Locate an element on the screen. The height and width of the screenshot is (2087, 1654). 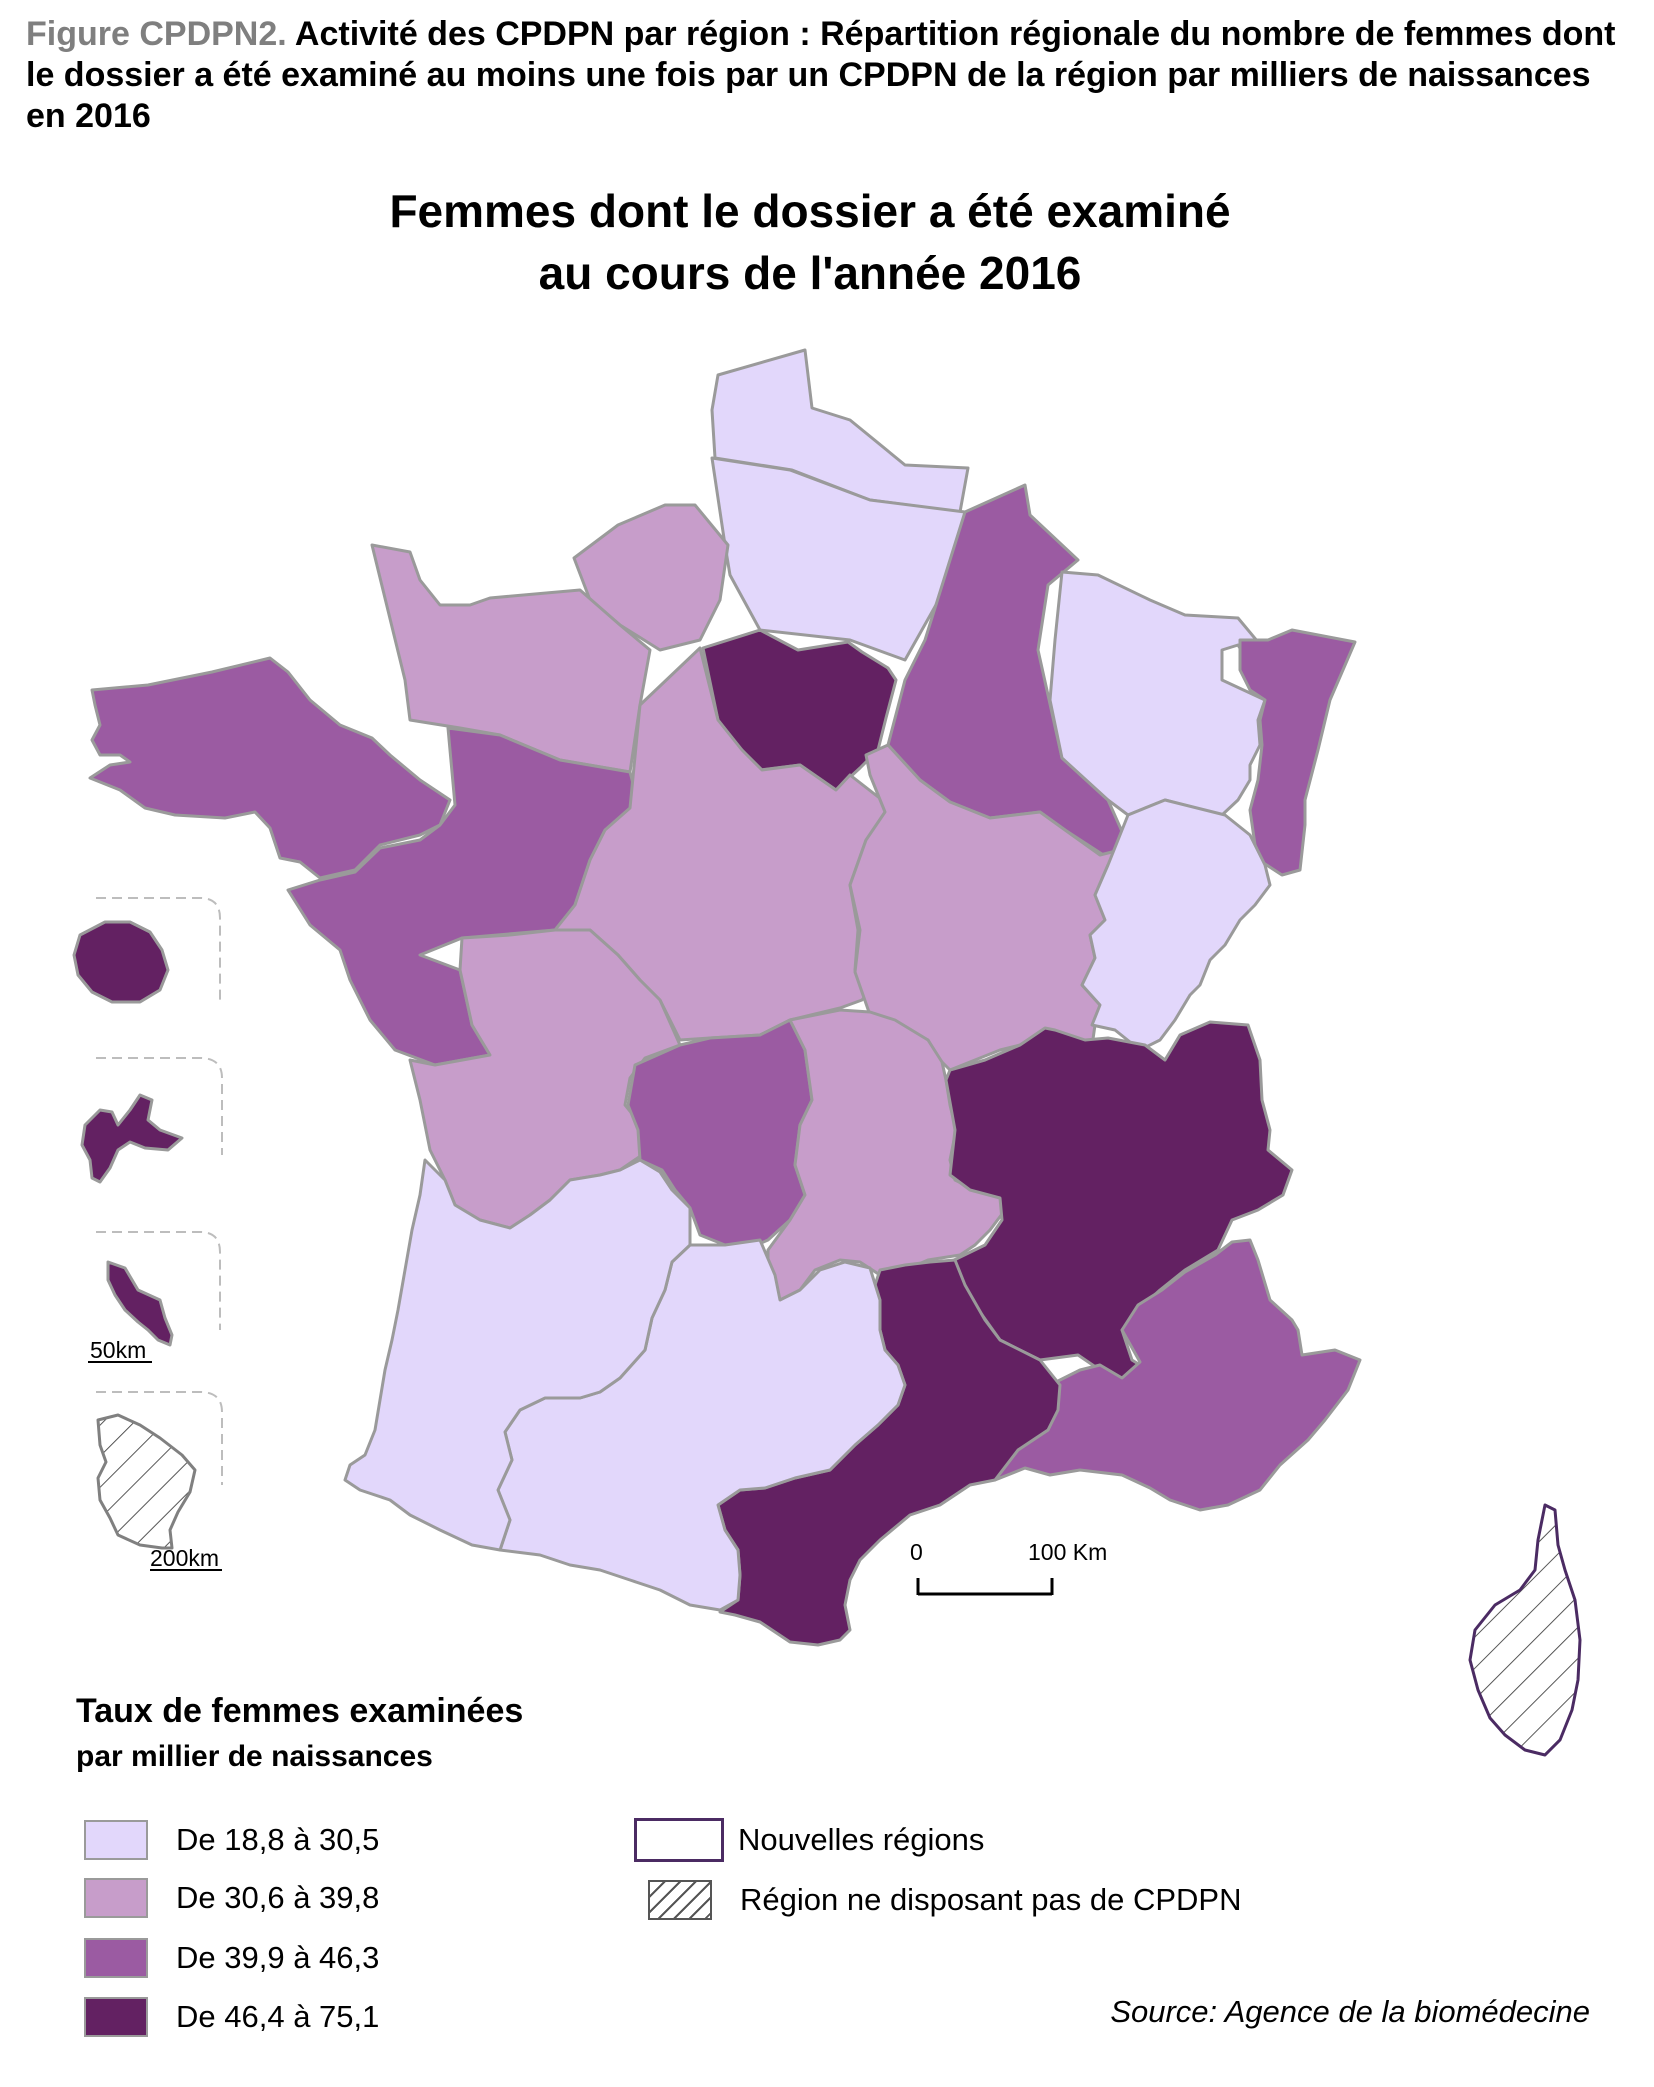
map-title-line1: Femmes dont le dossier a été examiné is located at coordinates (810, 211).